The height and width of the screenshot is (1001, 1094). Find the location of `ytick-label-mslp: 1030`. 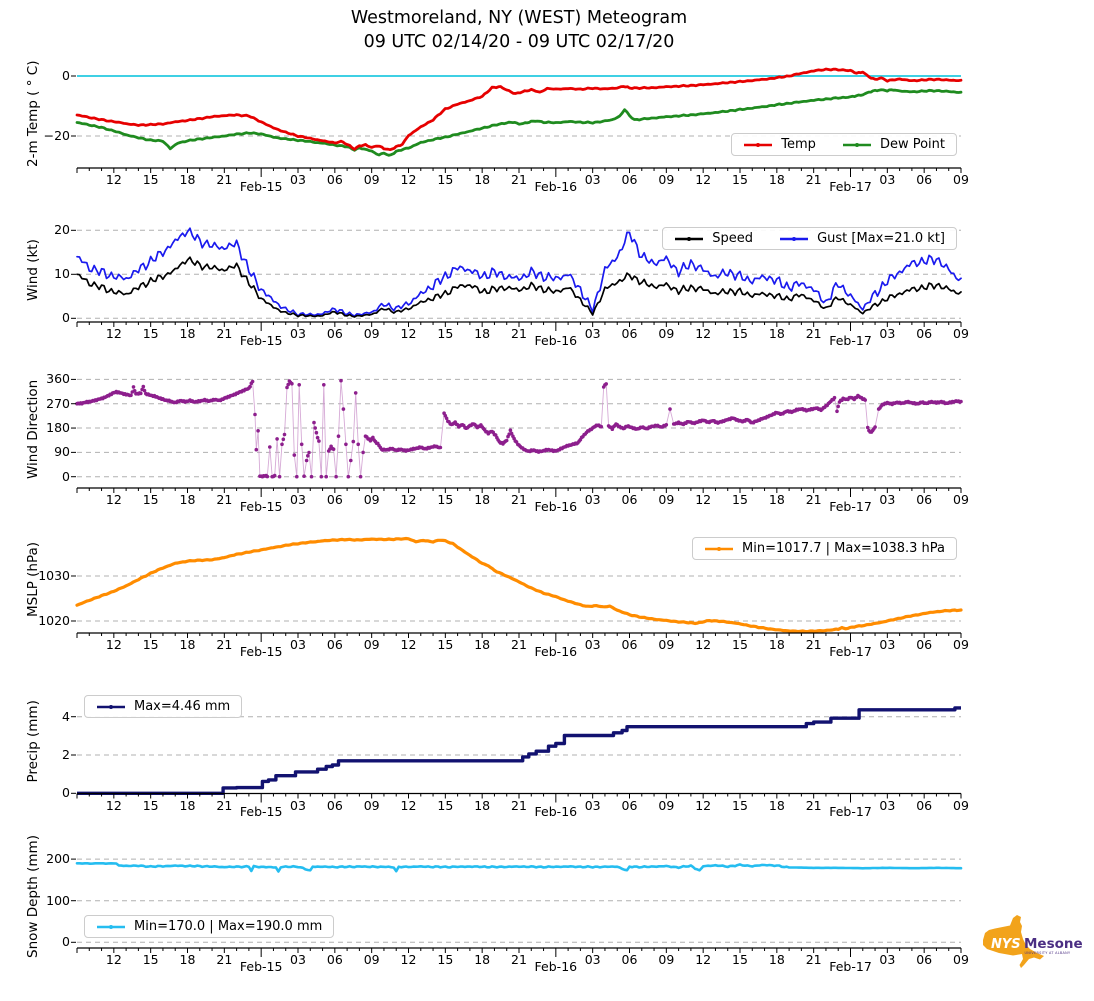

ytick-label-mslp: 1030 is located at coordinates (54, 575).